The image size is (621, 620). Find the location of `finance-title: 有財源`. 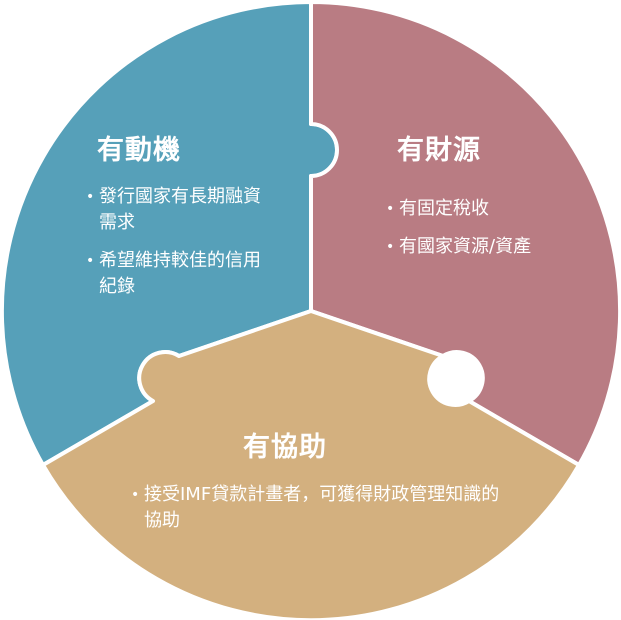

finance-title: 有財源 is located at coordinates (439, 150).